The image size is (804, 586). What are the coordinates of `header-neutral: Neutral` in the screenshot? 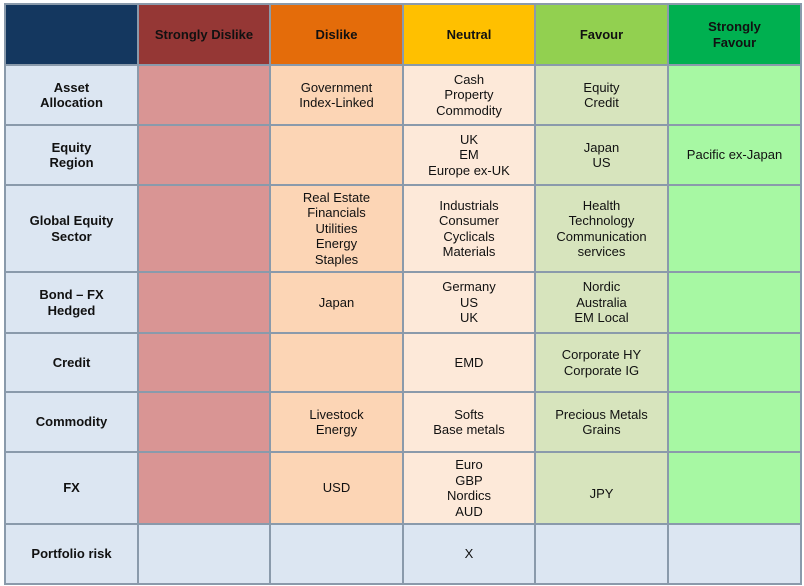 It's located at (469, 34).